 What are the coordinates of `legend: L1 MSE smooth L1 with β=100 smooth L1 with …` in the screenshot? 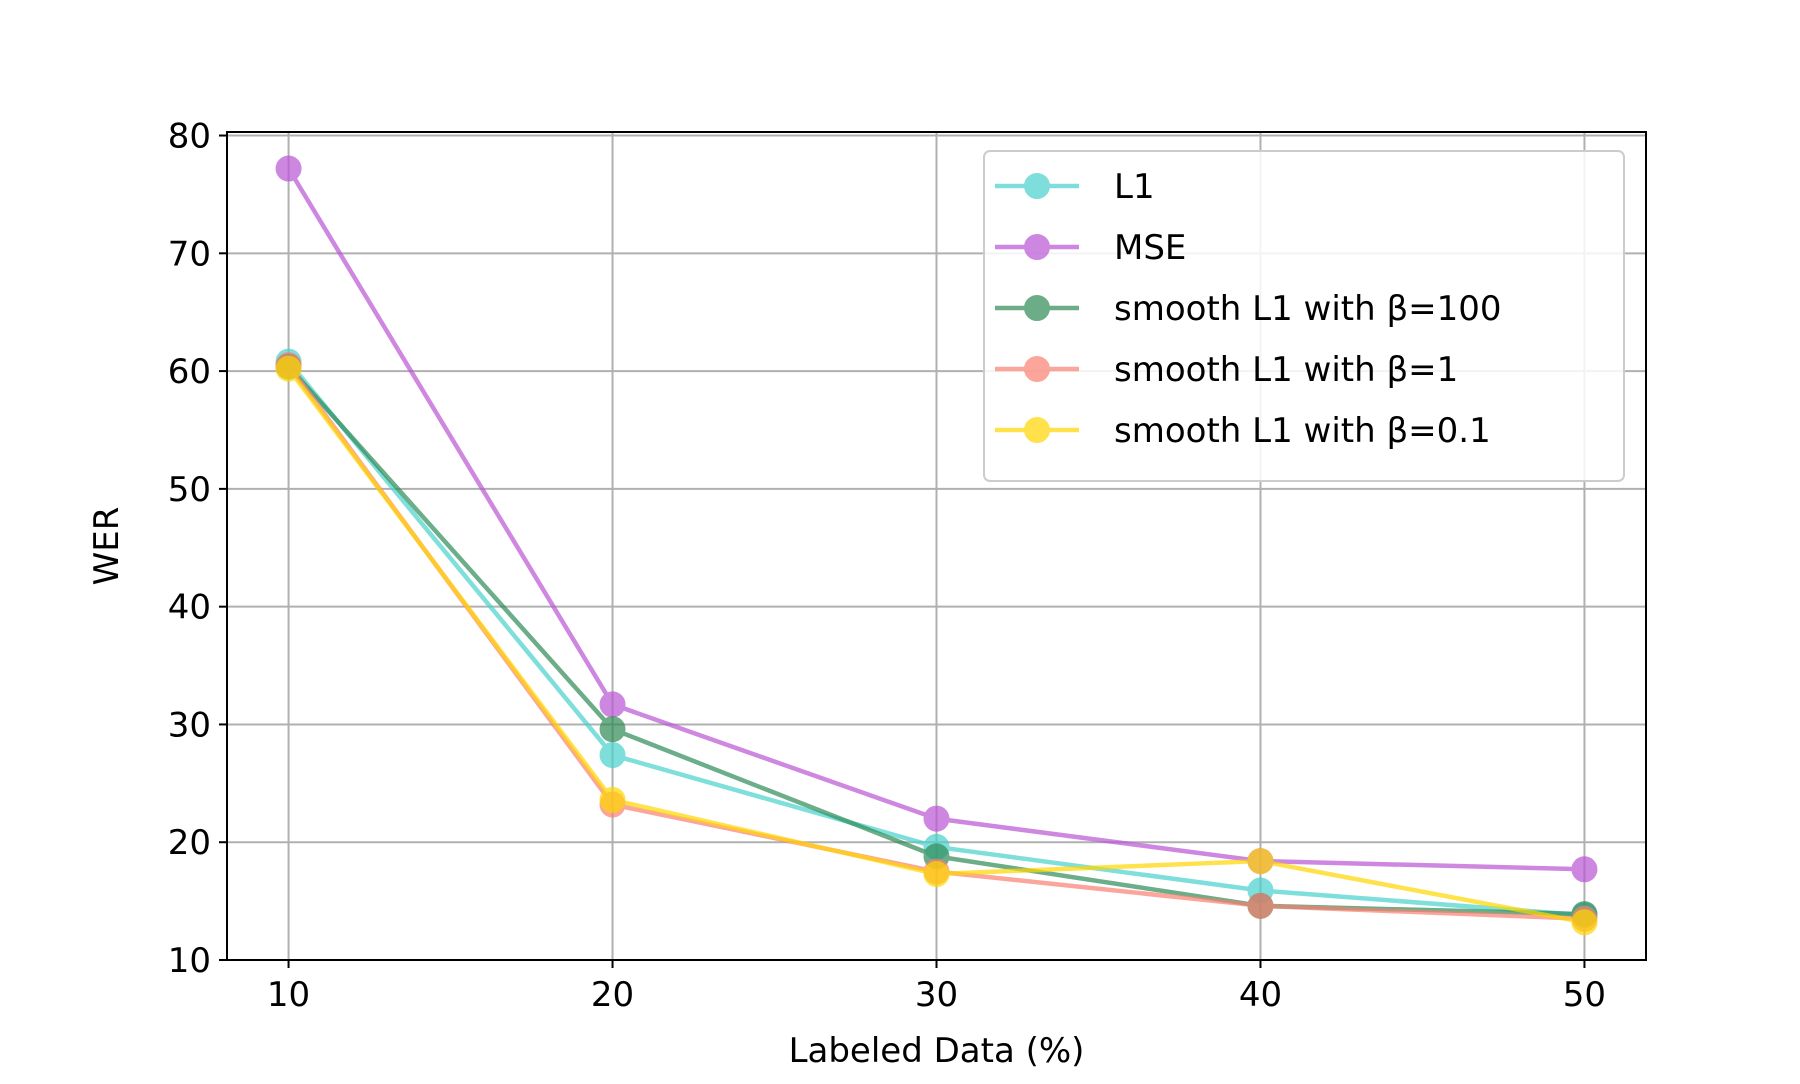 It's located at (1304, 316).